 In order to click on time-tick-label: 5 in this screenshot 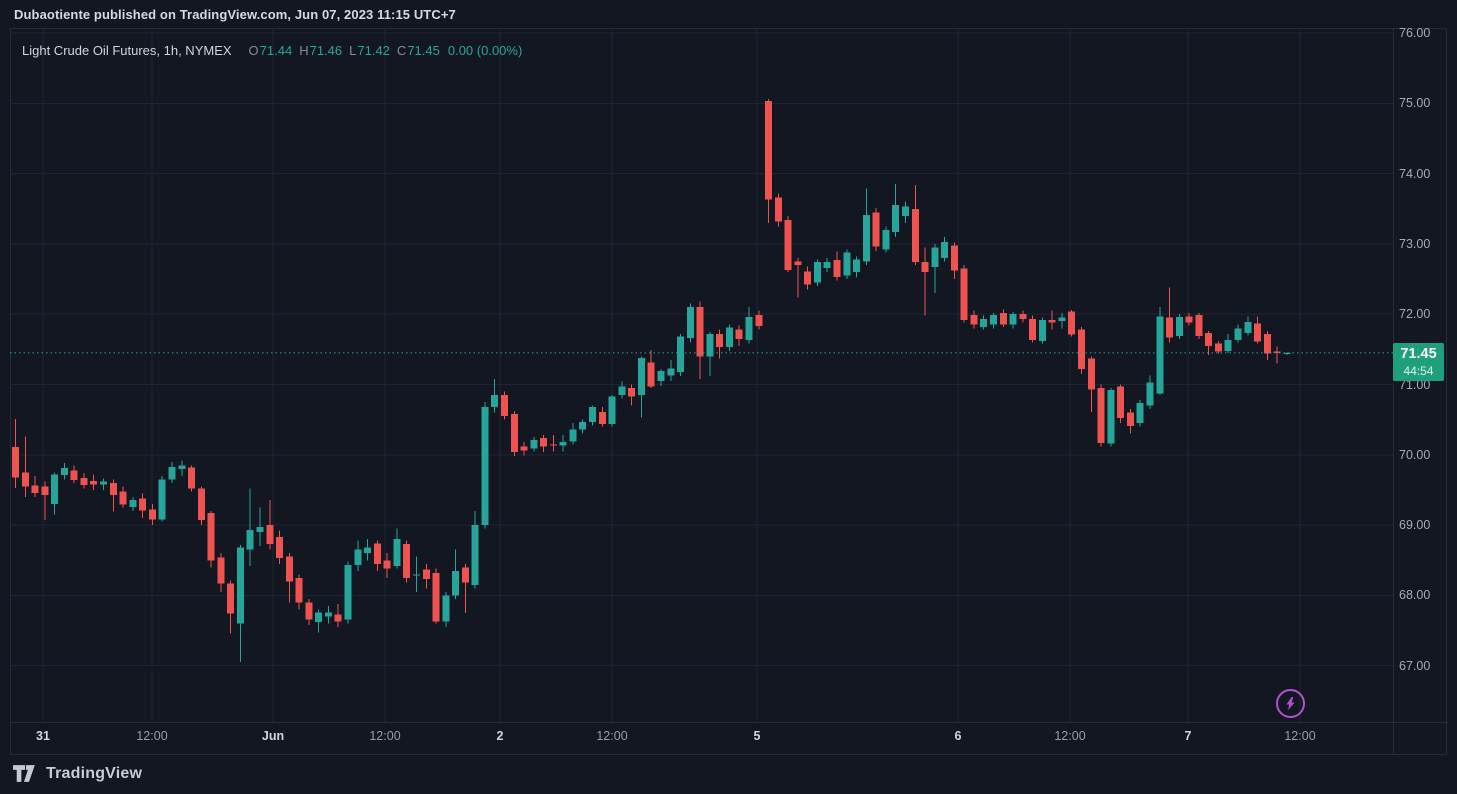, I will do `click(757, 736)`.